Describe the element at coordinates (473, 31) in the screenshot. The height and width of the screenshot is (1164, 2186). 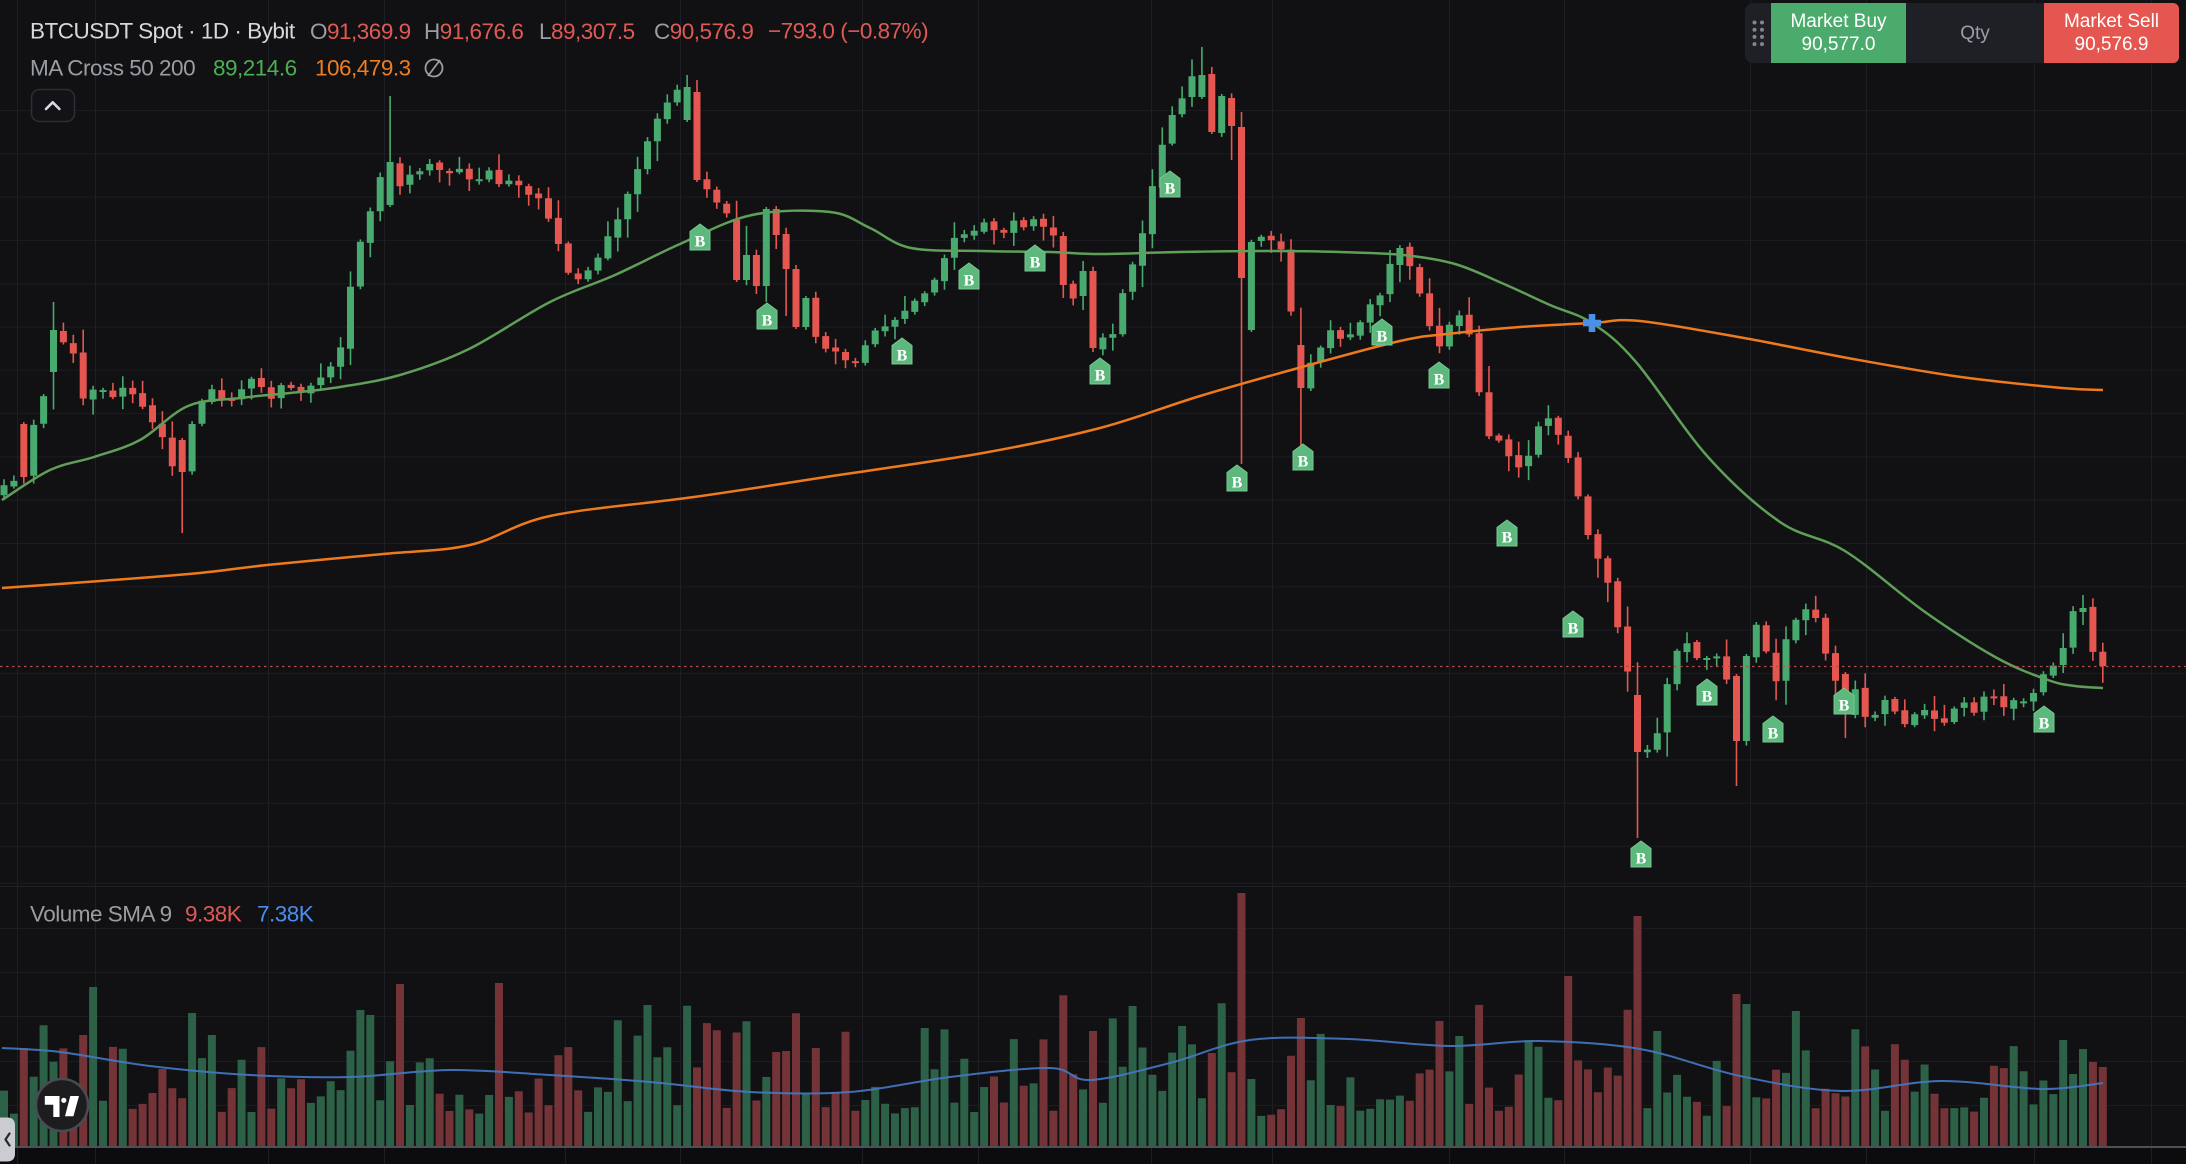
I see `svg-text: H91,676.6` at that location.